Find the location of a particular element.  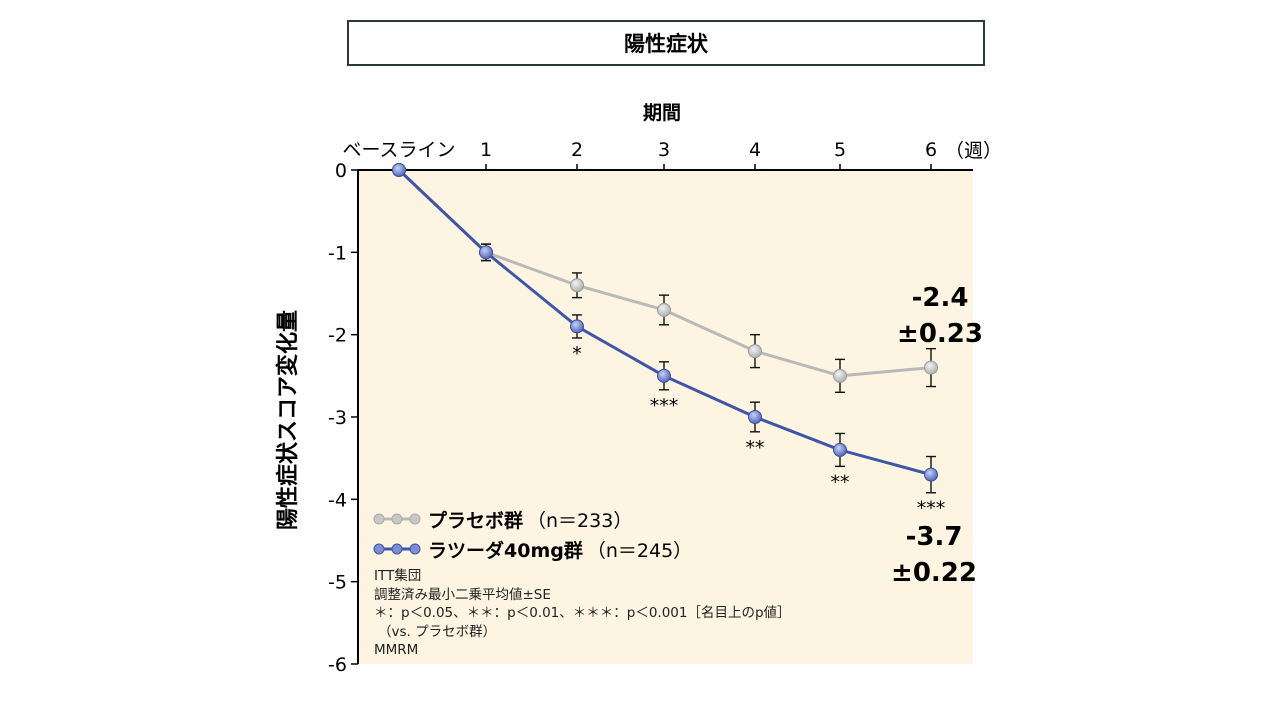

x-tick-label: 6 is located at coordinates (931, 150).